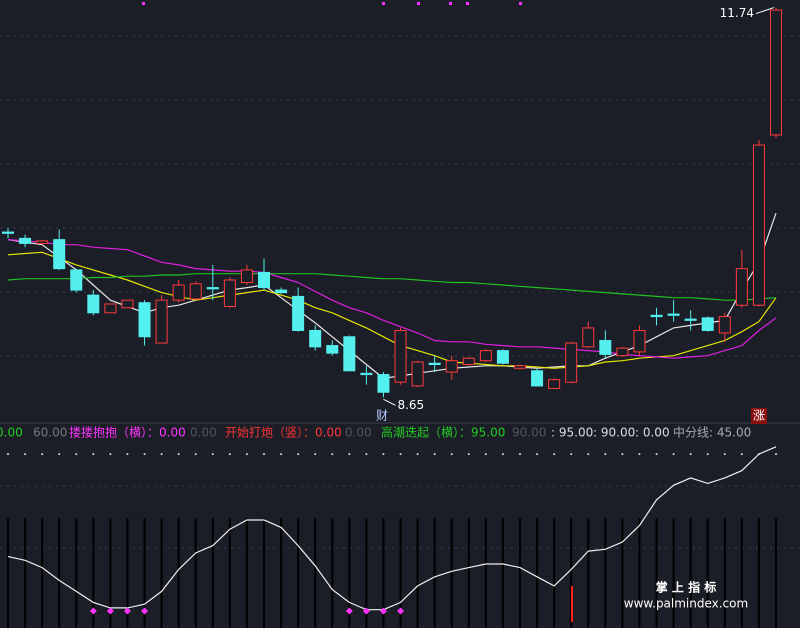  What do you see at coordinates (712, 432) in the screenshot?
I see `header-item: 中分线: 45.00` at bounding box center [712, 432].